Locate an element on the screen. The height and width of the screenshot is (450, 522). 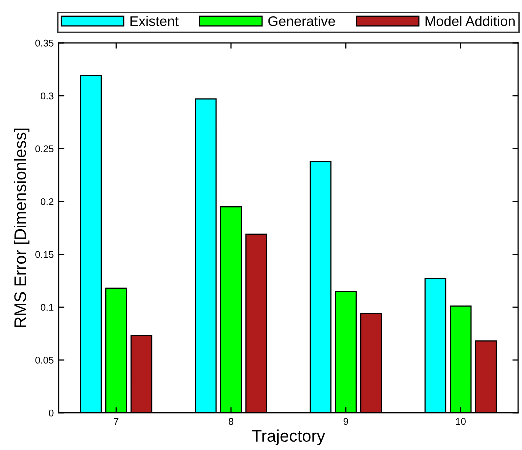
x-tick-label: 10 is located at coordinates (461, 422).